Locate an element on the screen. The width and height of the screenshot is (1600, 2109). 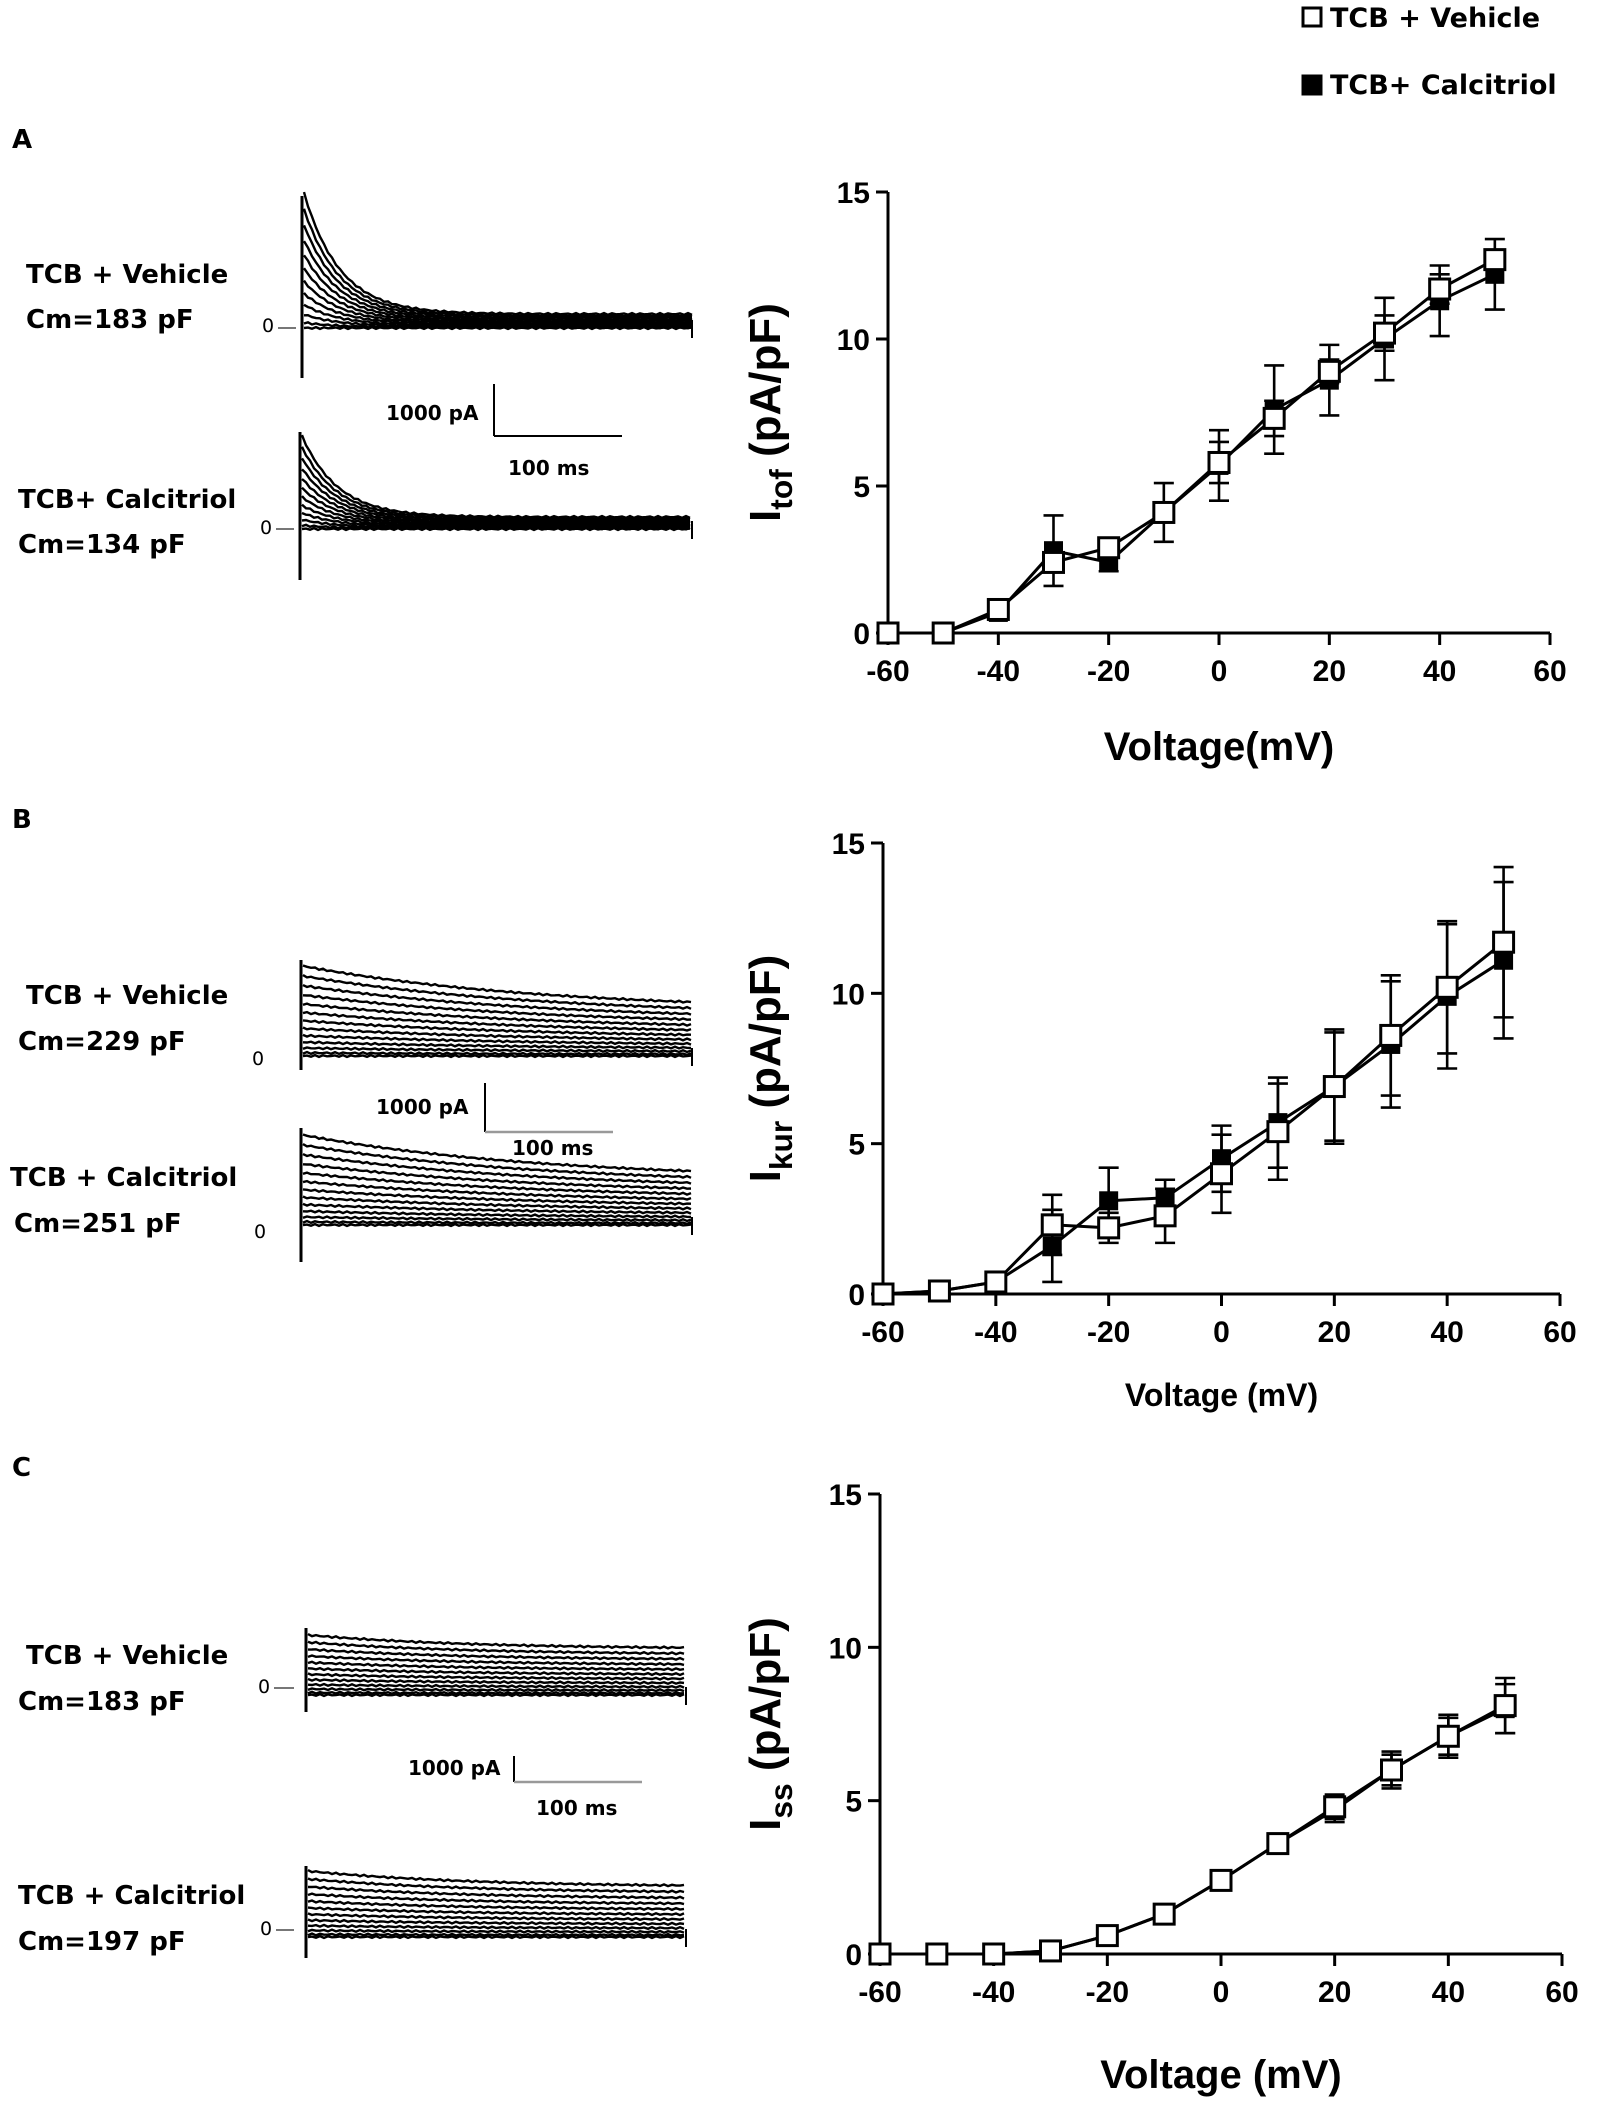
scale-bar-time-b: 100 ms is located at coordinates (552, 1148).